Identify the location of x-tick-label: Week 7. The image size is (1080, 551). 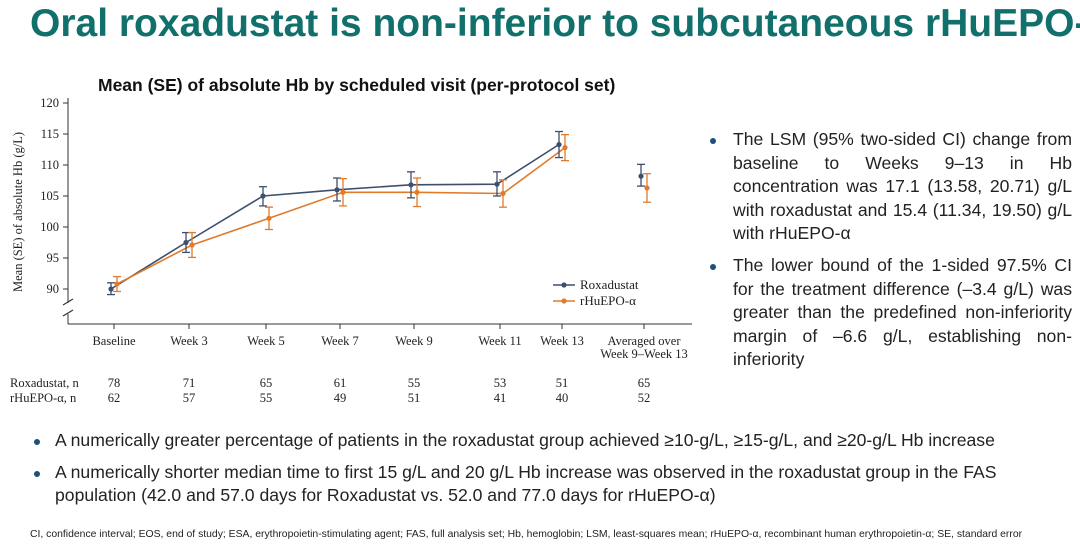
(340, 341).